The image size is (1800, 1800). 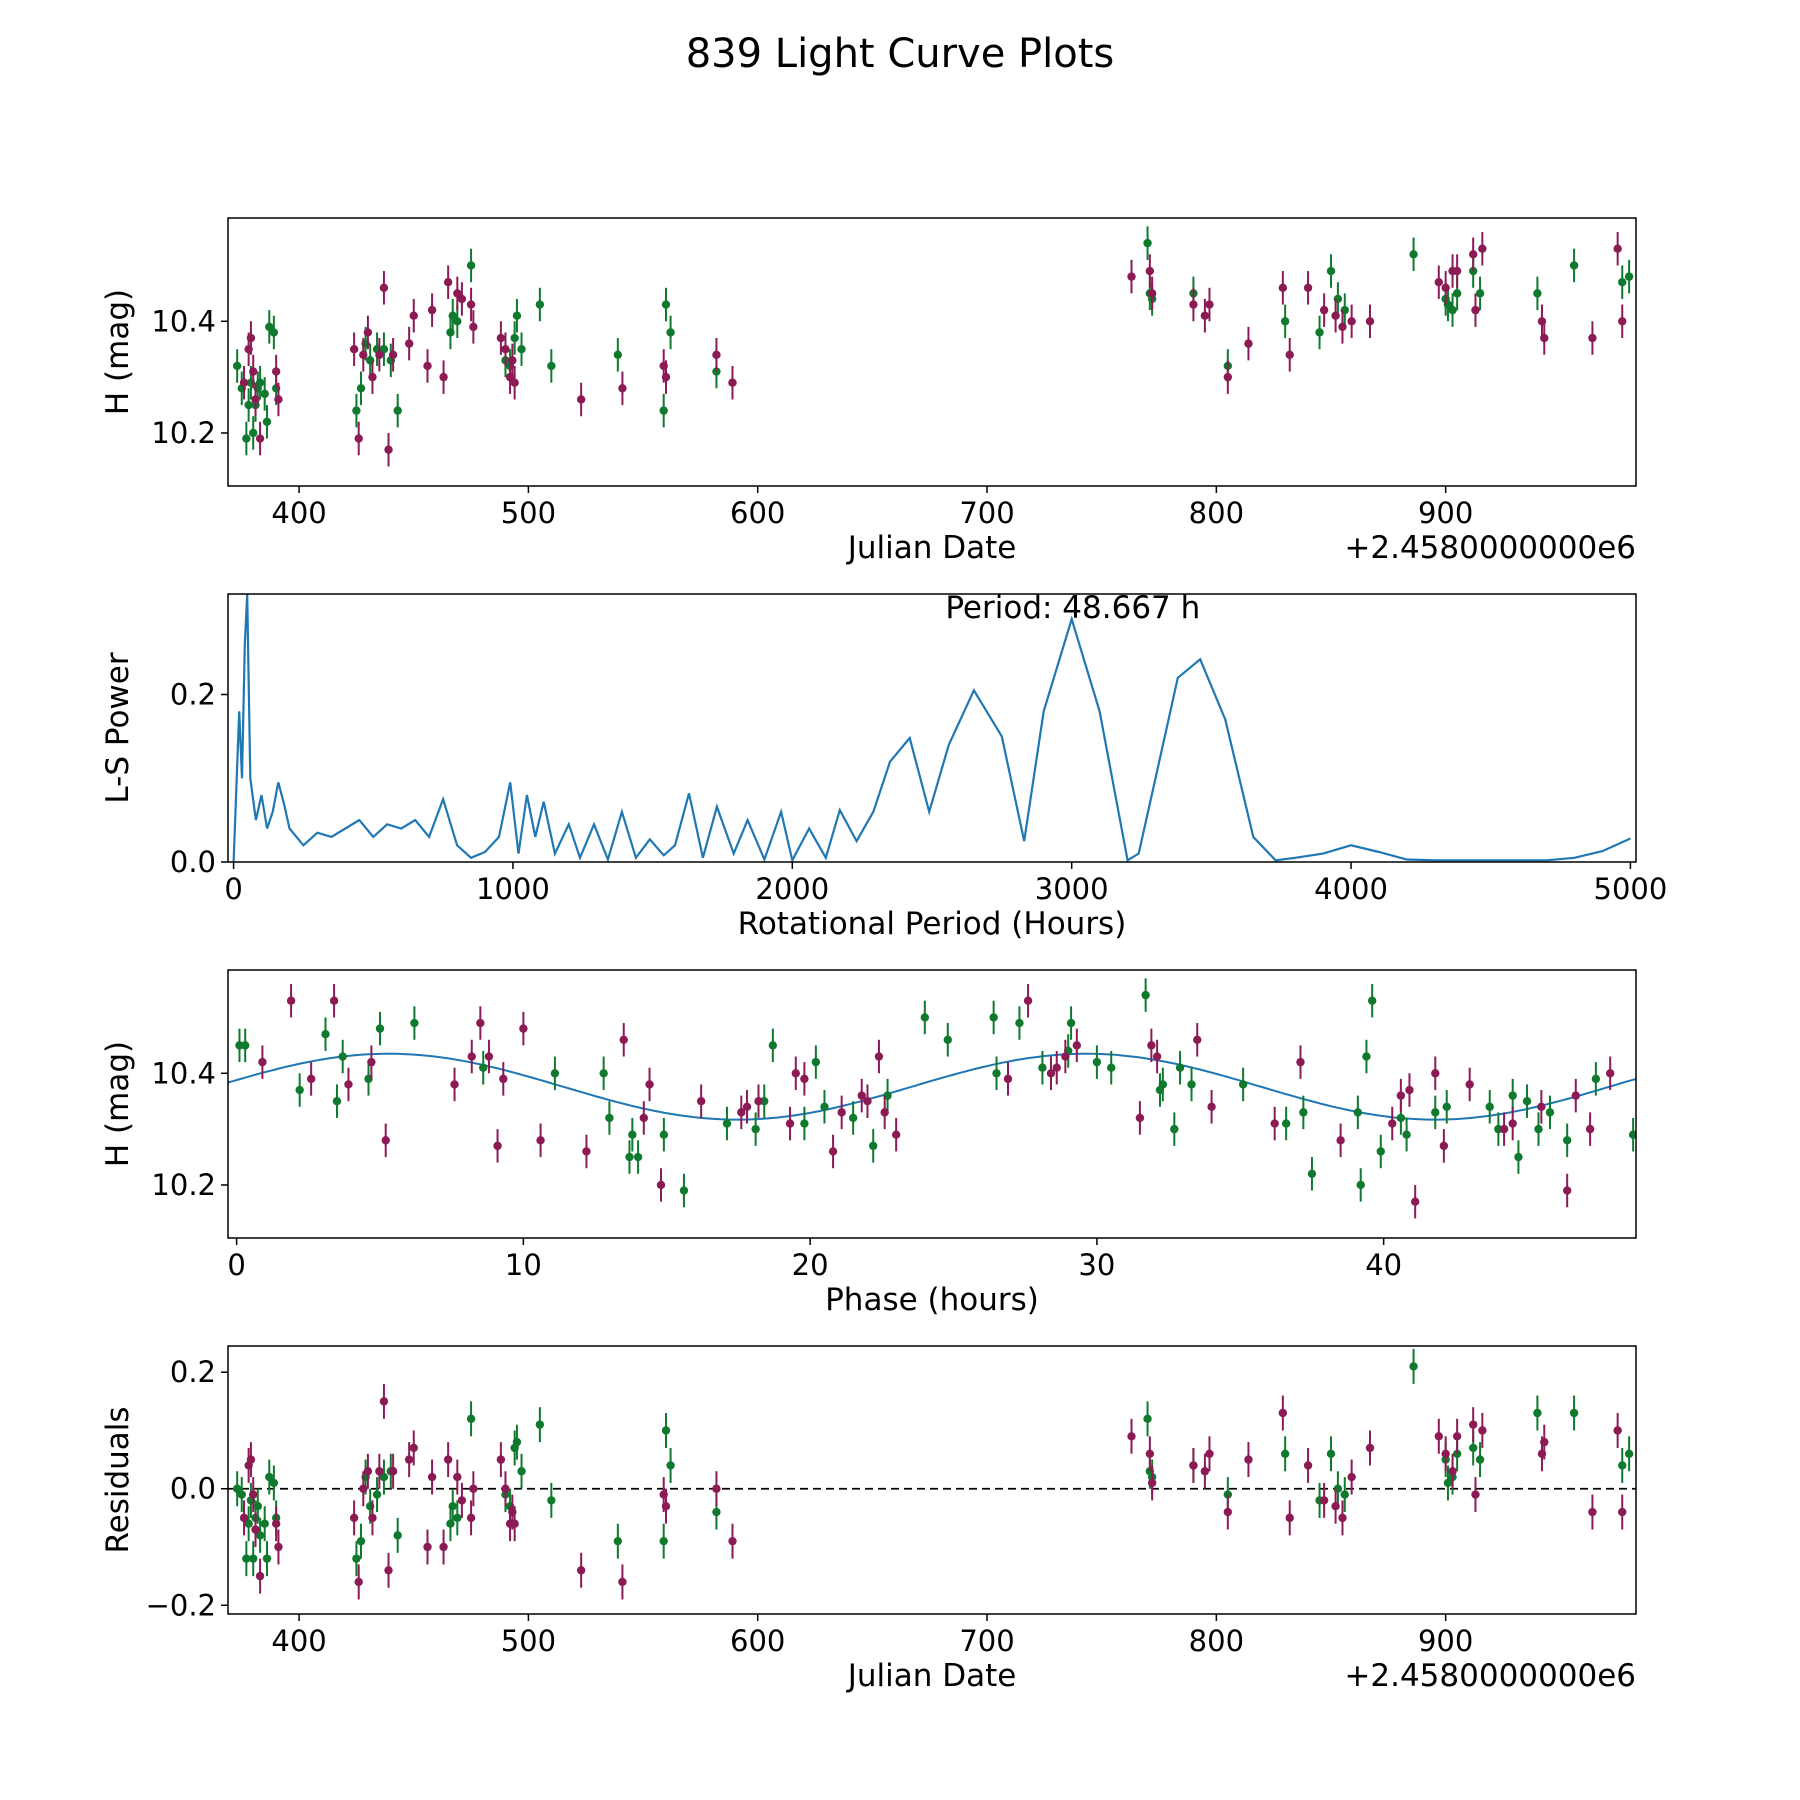 I want to click on figure-title: 839 Light Curve Plots, so click(x=900, y=54).